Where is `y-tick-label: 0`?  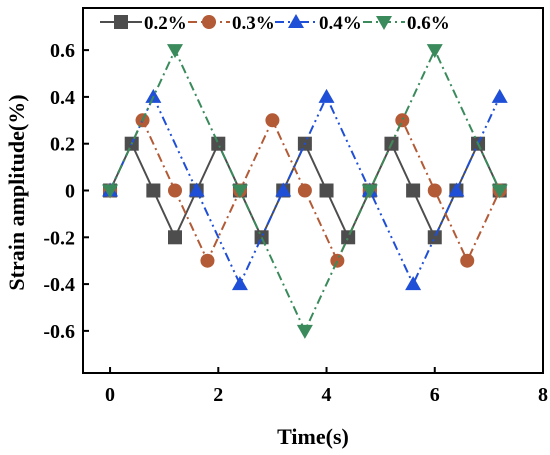
y-tick-label: 0 is located at coordinates (70, 192).